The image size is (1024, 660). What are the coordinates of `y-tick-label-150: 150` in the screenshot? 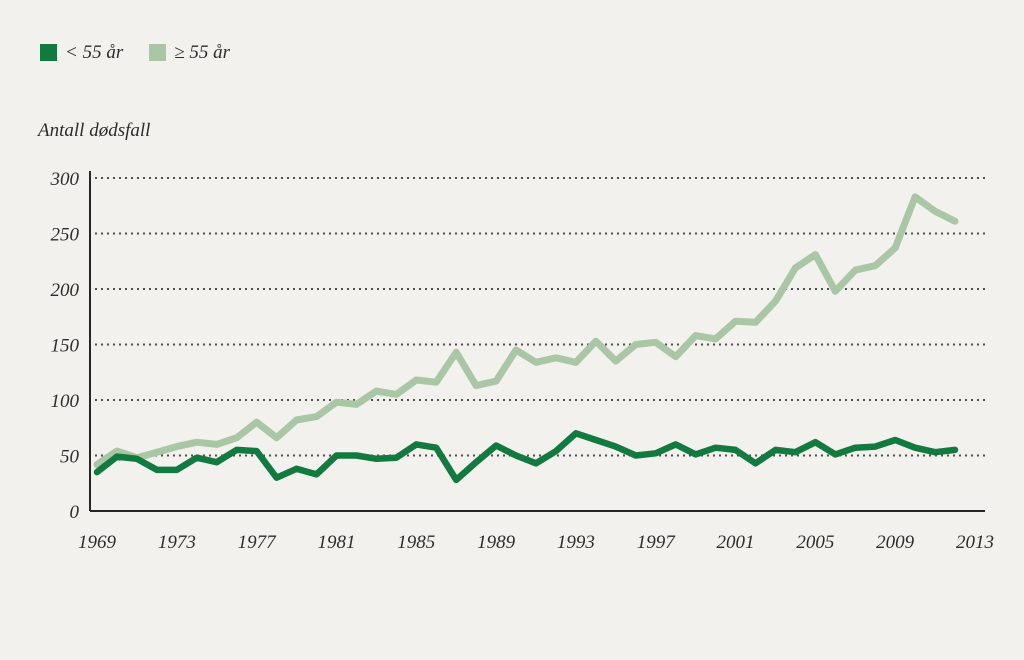 It's located at (65, 346).